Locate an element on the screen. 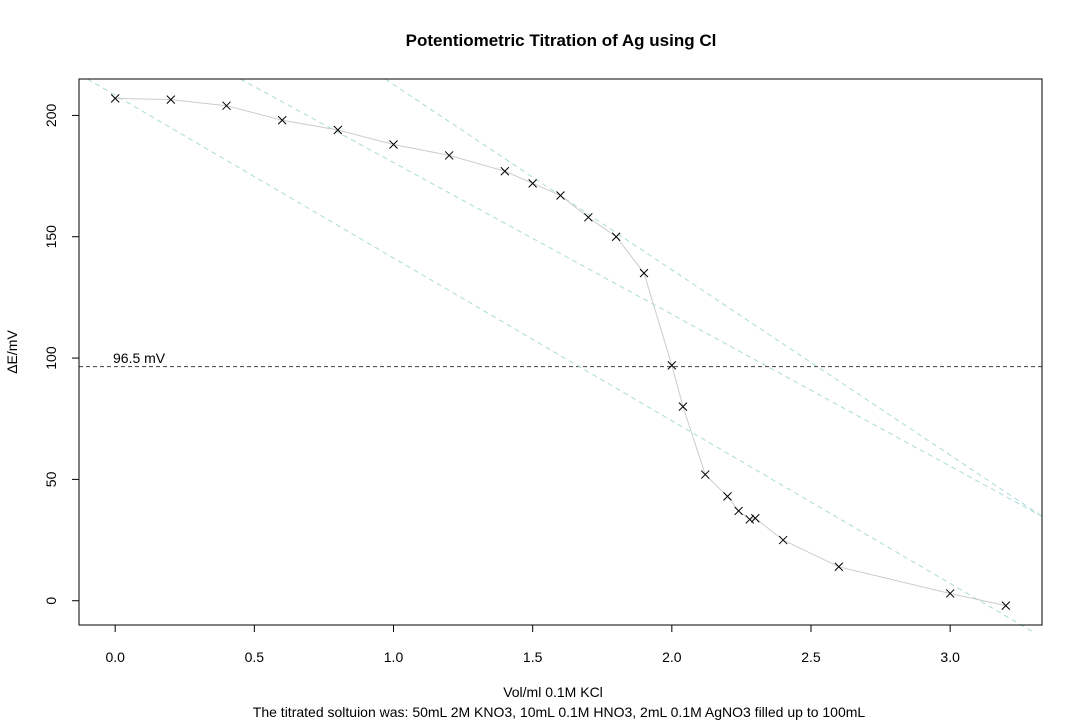 The image size is (1083, 724). y-tick-label: 200 is located at coordinates (51, 116).